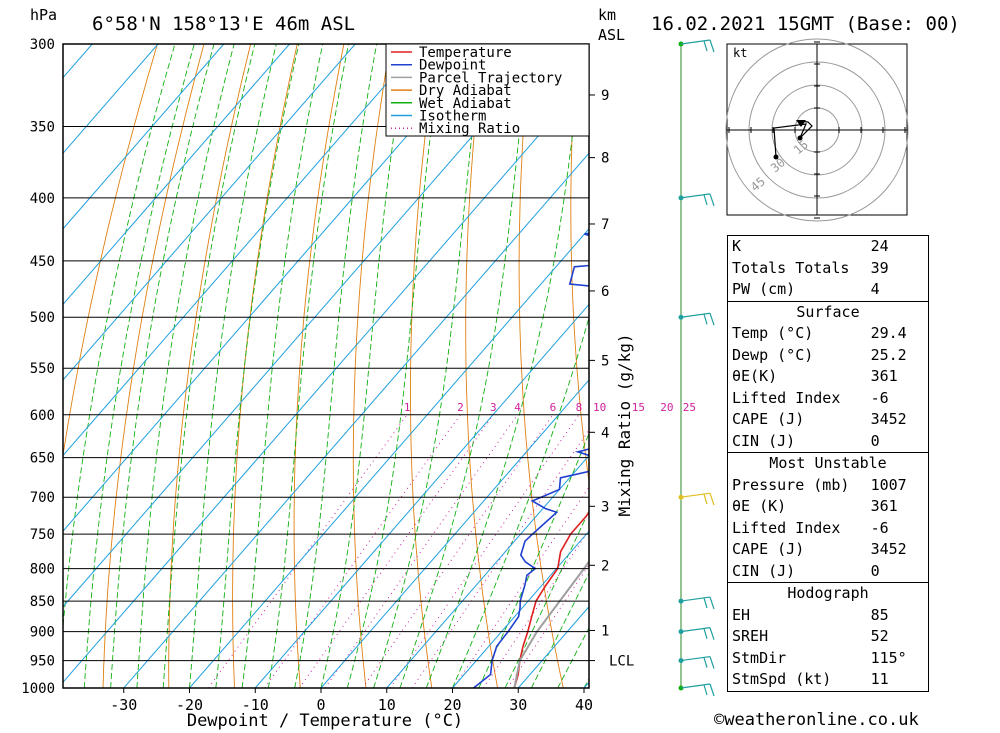 Image resolution: width=1000 pixels, height=733 pixels. Describe the element at coordinates (605, 159) in the screenshot. I see `height-tick-label: 8` at that location.